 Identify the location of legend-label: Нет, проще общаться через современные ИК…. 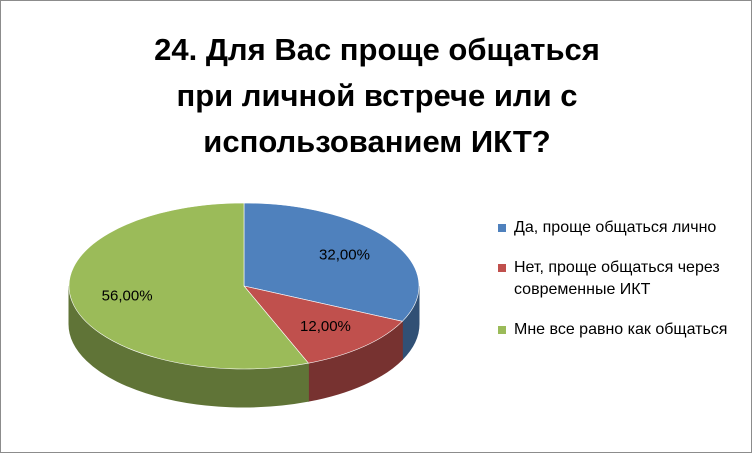
(617, 278).